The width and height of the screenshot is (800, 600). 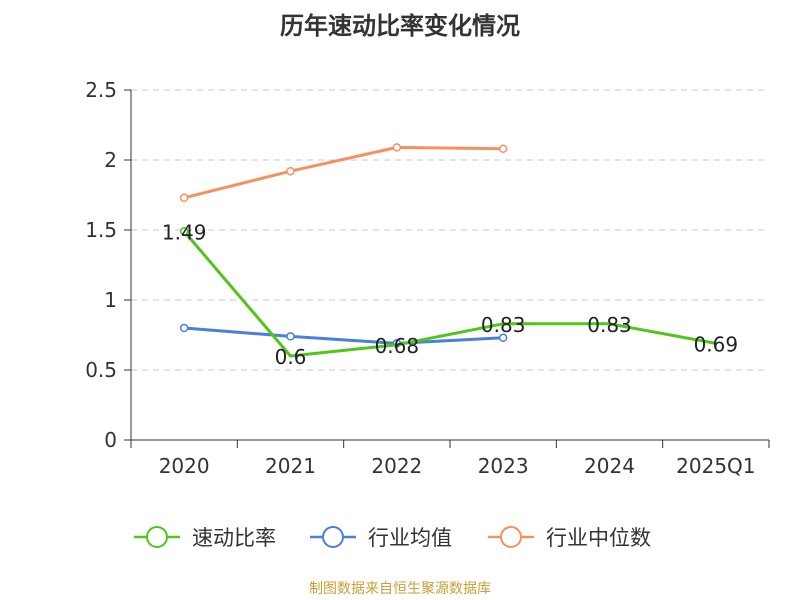 I want to click on chart-title: 历年速动比率变化情况, so click(x=400, y=26).